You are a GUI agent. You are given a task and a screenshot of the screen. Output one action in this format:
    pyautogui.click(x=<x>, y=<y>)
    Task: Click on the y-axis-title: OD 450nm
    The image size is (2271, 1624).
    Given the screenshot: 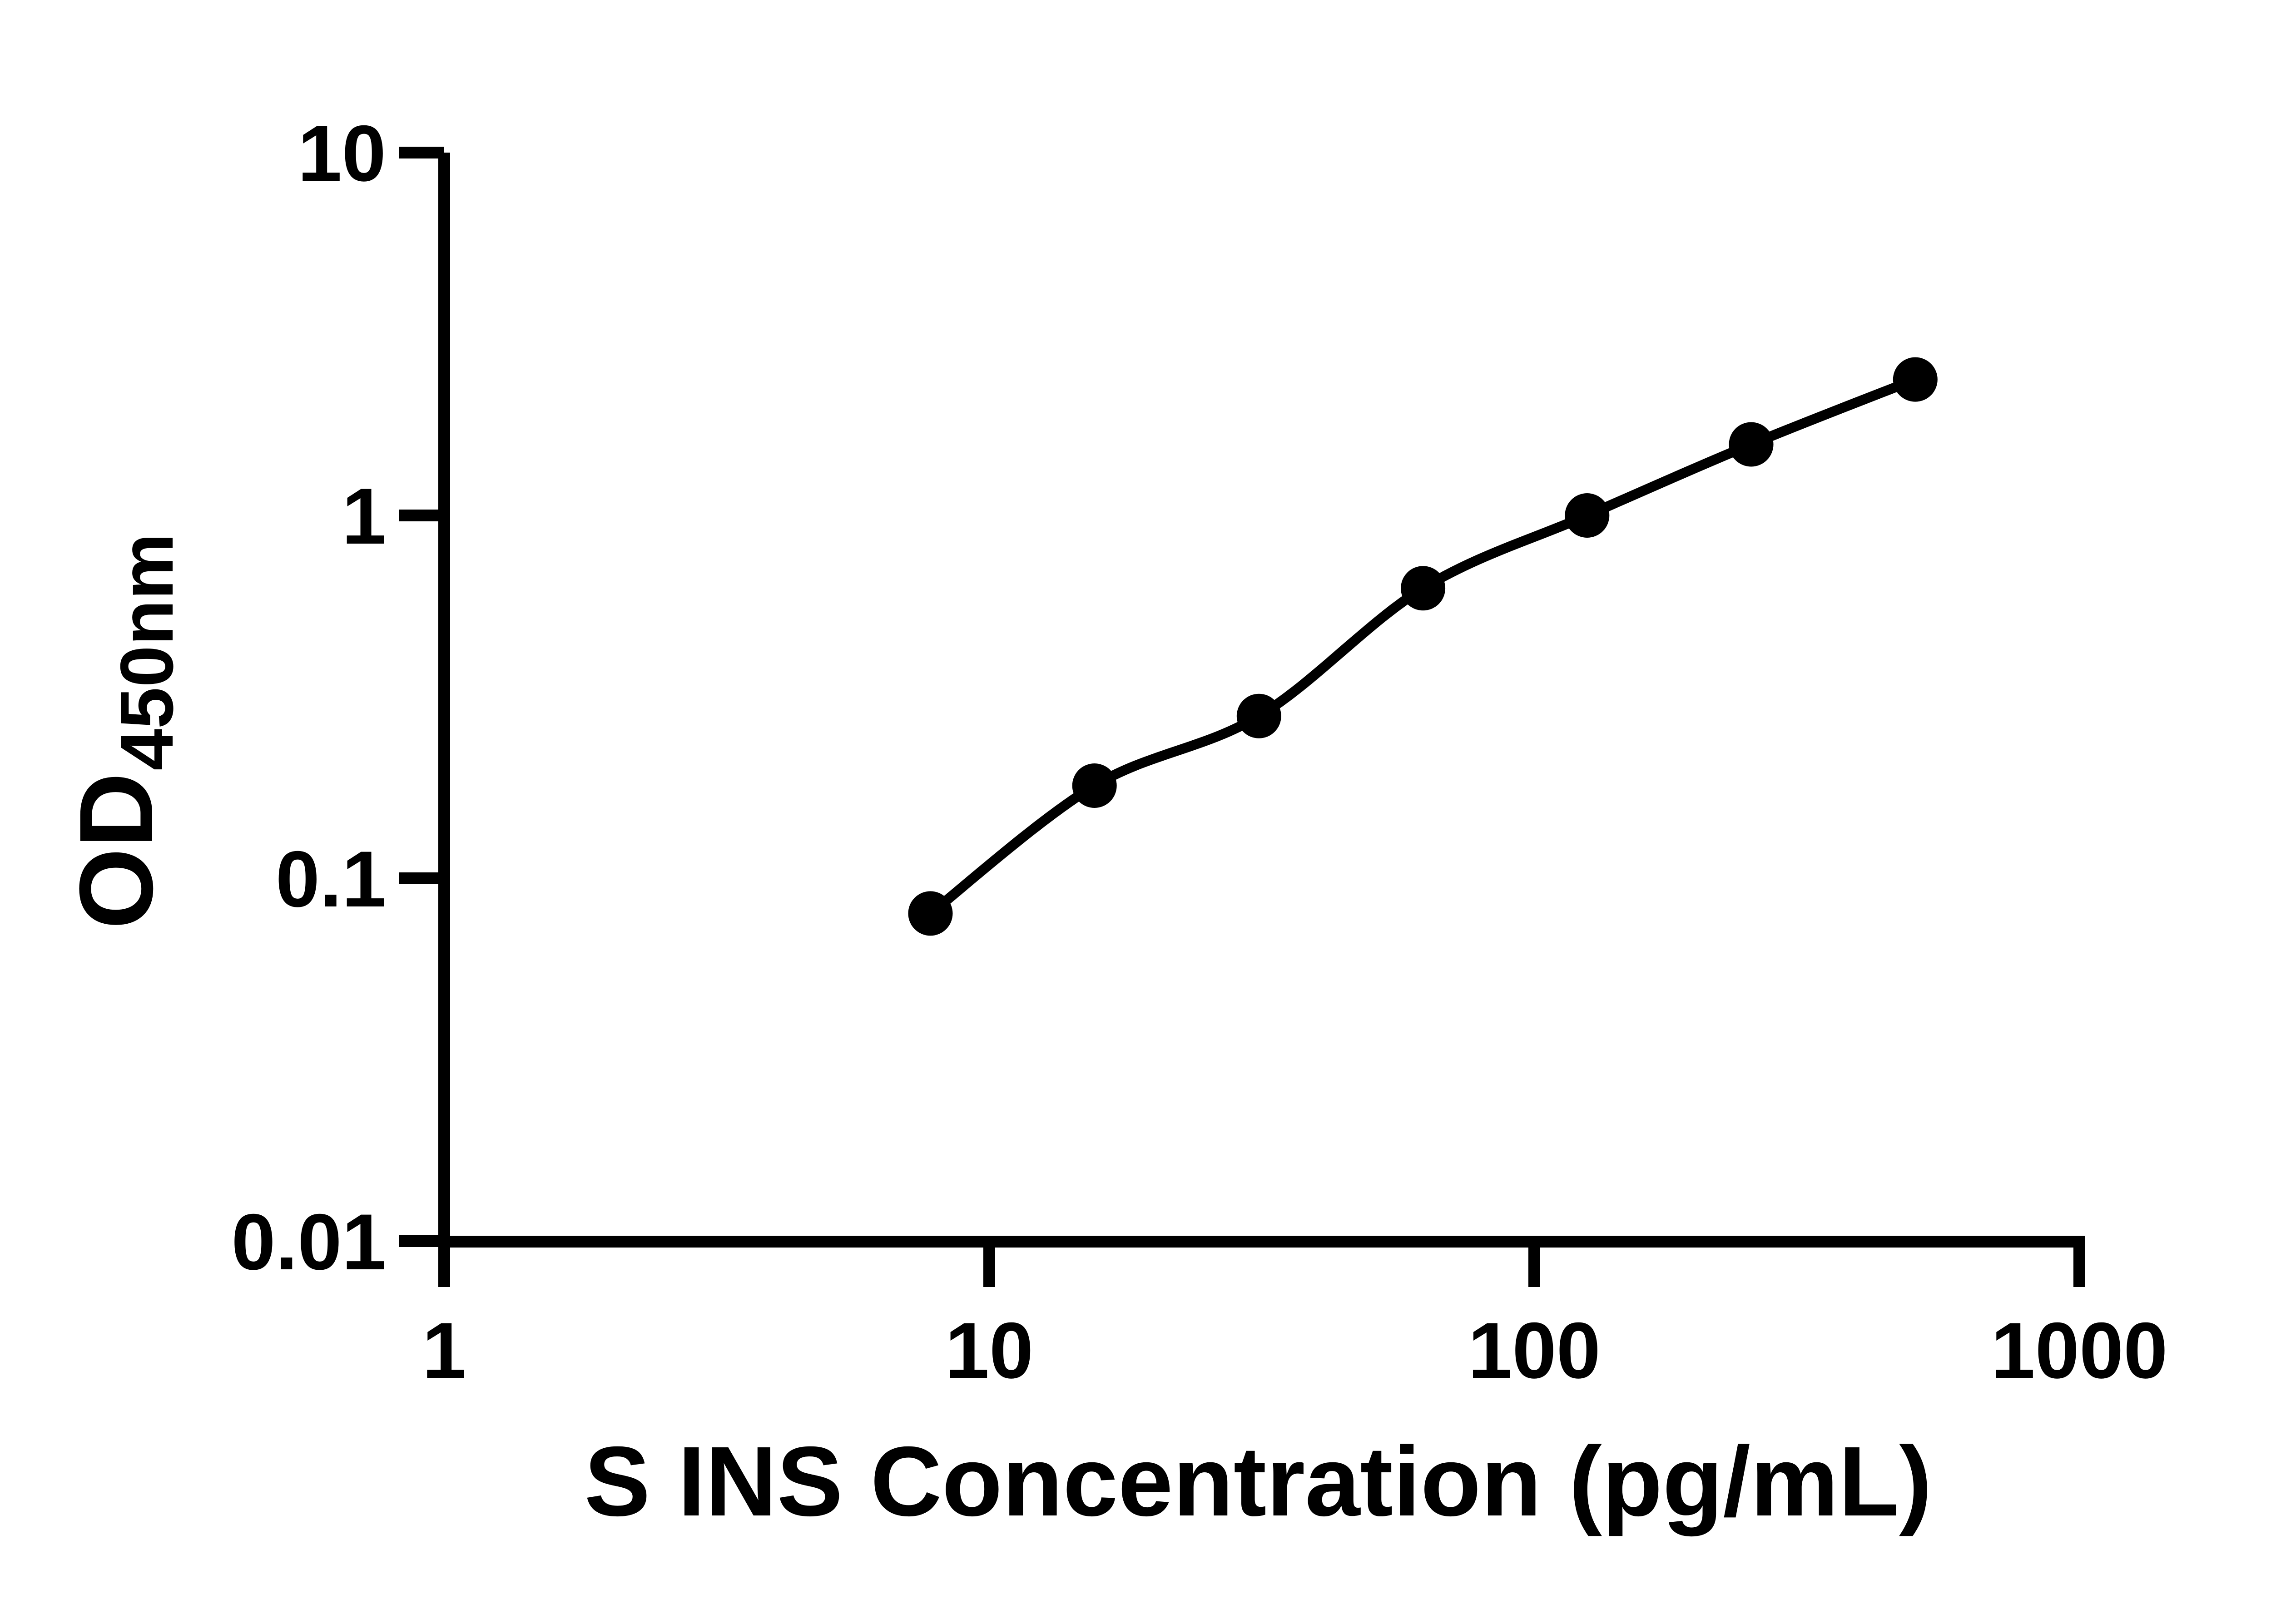 What is the action you would take?
    pyautogui.click(x=123, y=731)
    